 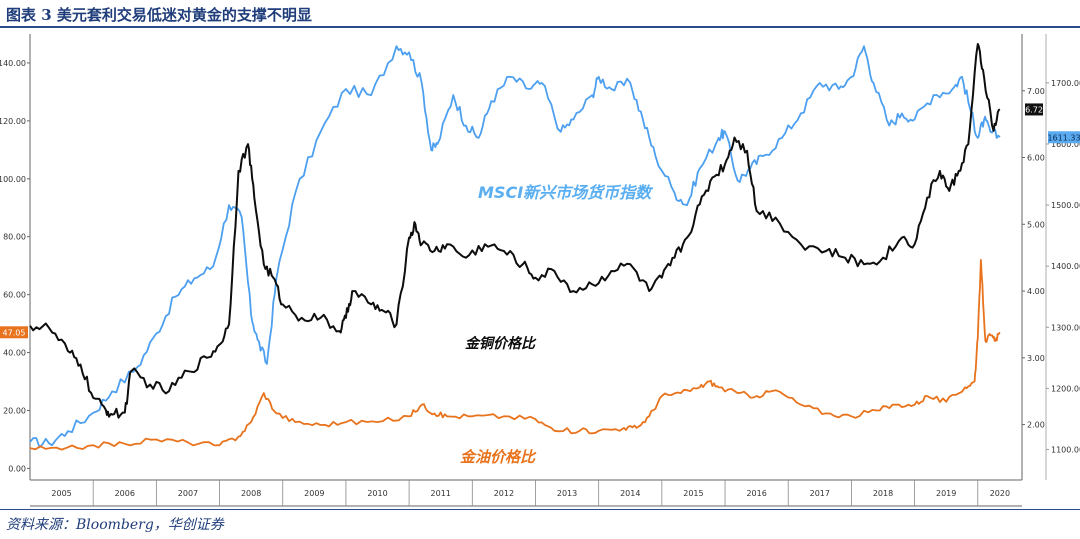 I want to click on x-tick-label: 2013, so click(x=567, y=493).